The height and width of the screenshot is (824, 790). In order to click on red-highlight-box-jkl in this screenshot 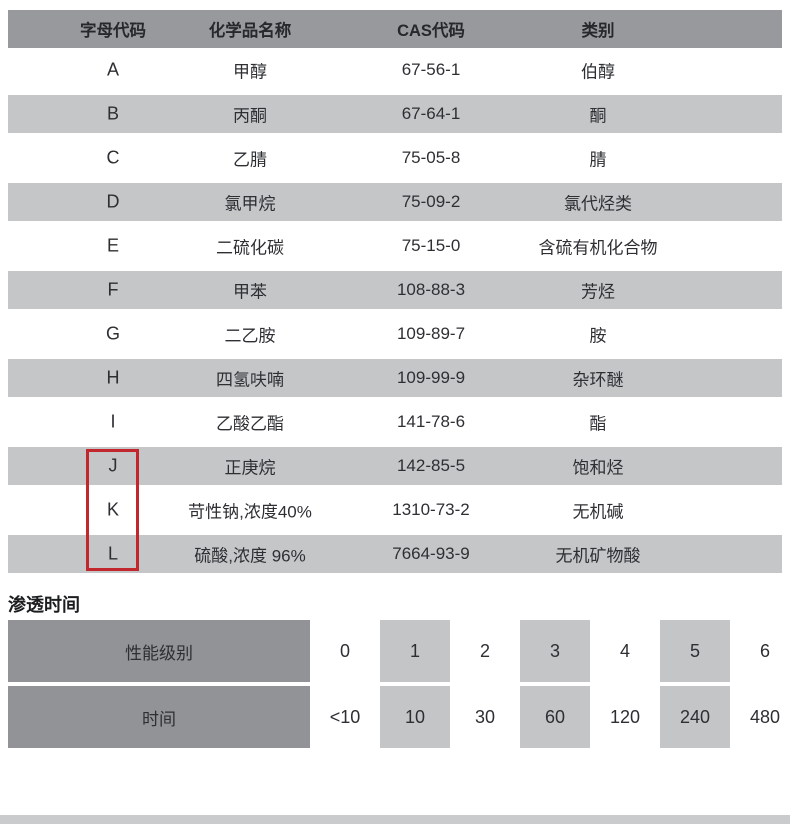, I will do `click(112, 510)`.